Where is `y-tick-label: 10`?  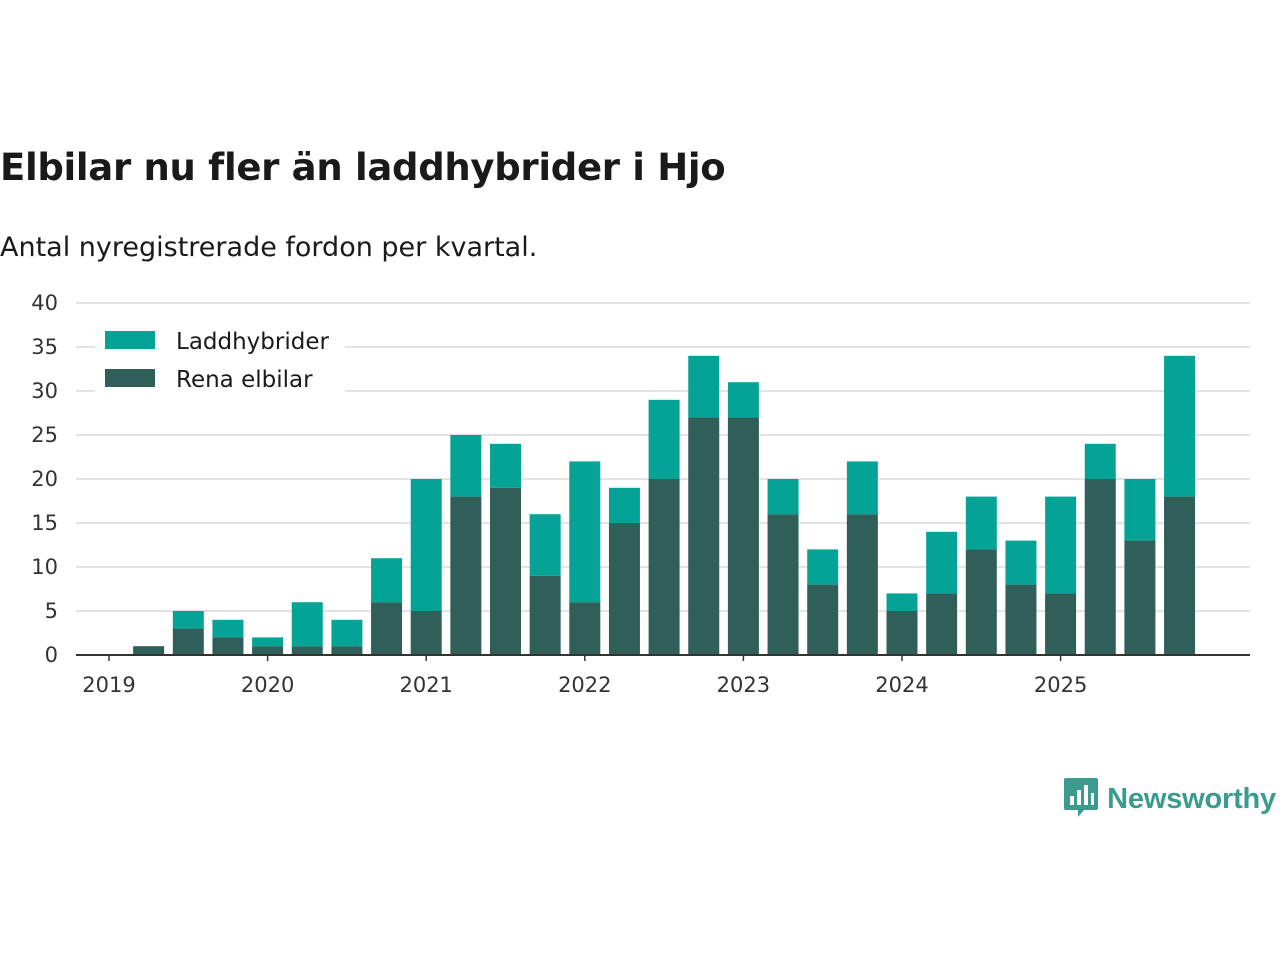
y-tick-label: 10 is located at coordinates (44, 567).